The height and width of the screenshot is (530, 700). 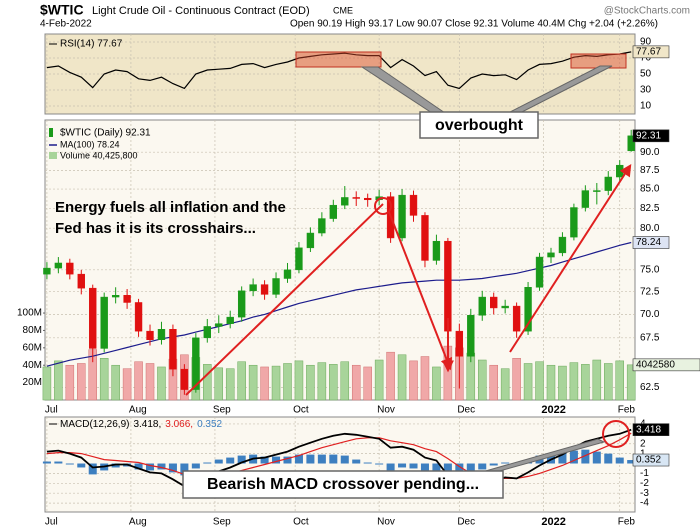 I want to click on trend-line, so click(x=570, y=258).